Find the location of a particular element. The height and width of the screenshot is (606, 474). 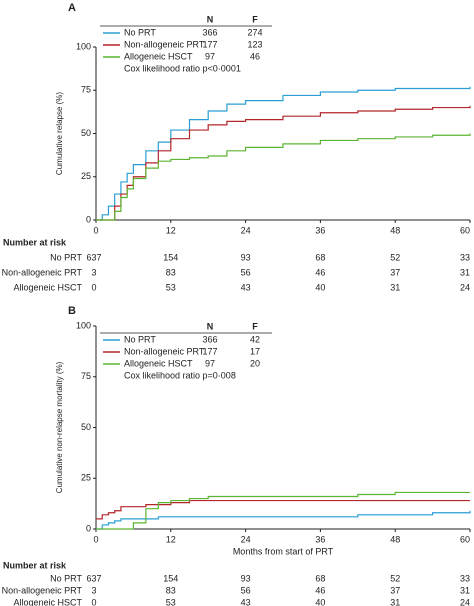

panel-label: A is located at coordinates (72, 8).